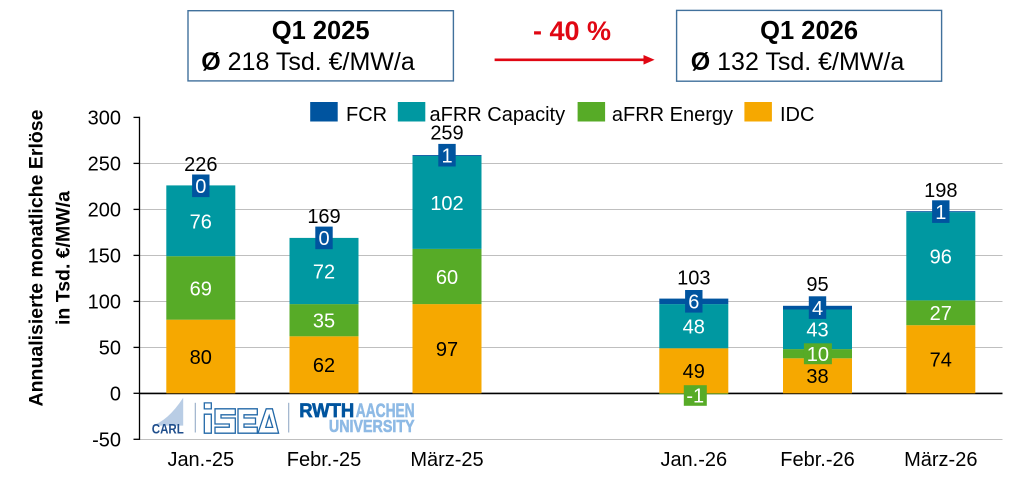 The width and height of the screenshot is (1024, 495). I want to click on svg-text: 100, so click(104, 303).